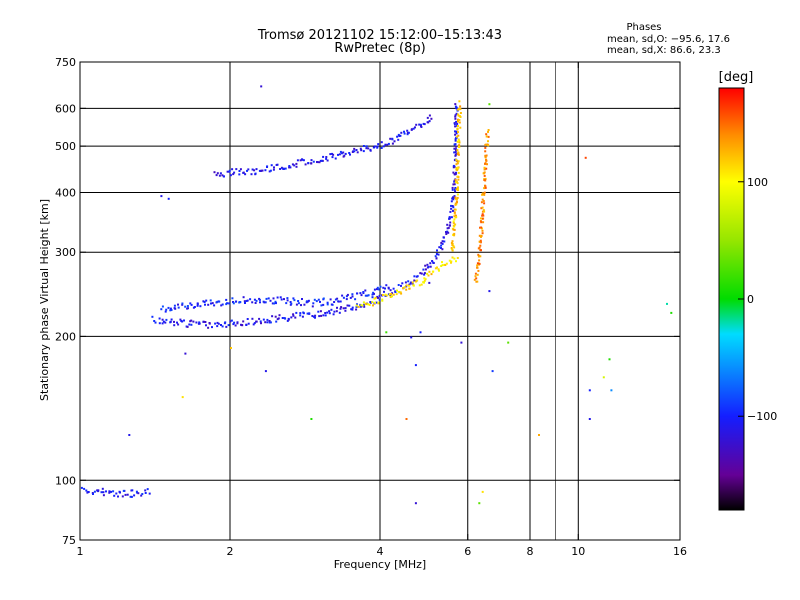  What do you see at coordinates (65, 192) in the screenshot?
I see `y-tick-label: 400` at bounding box center [65, 192].